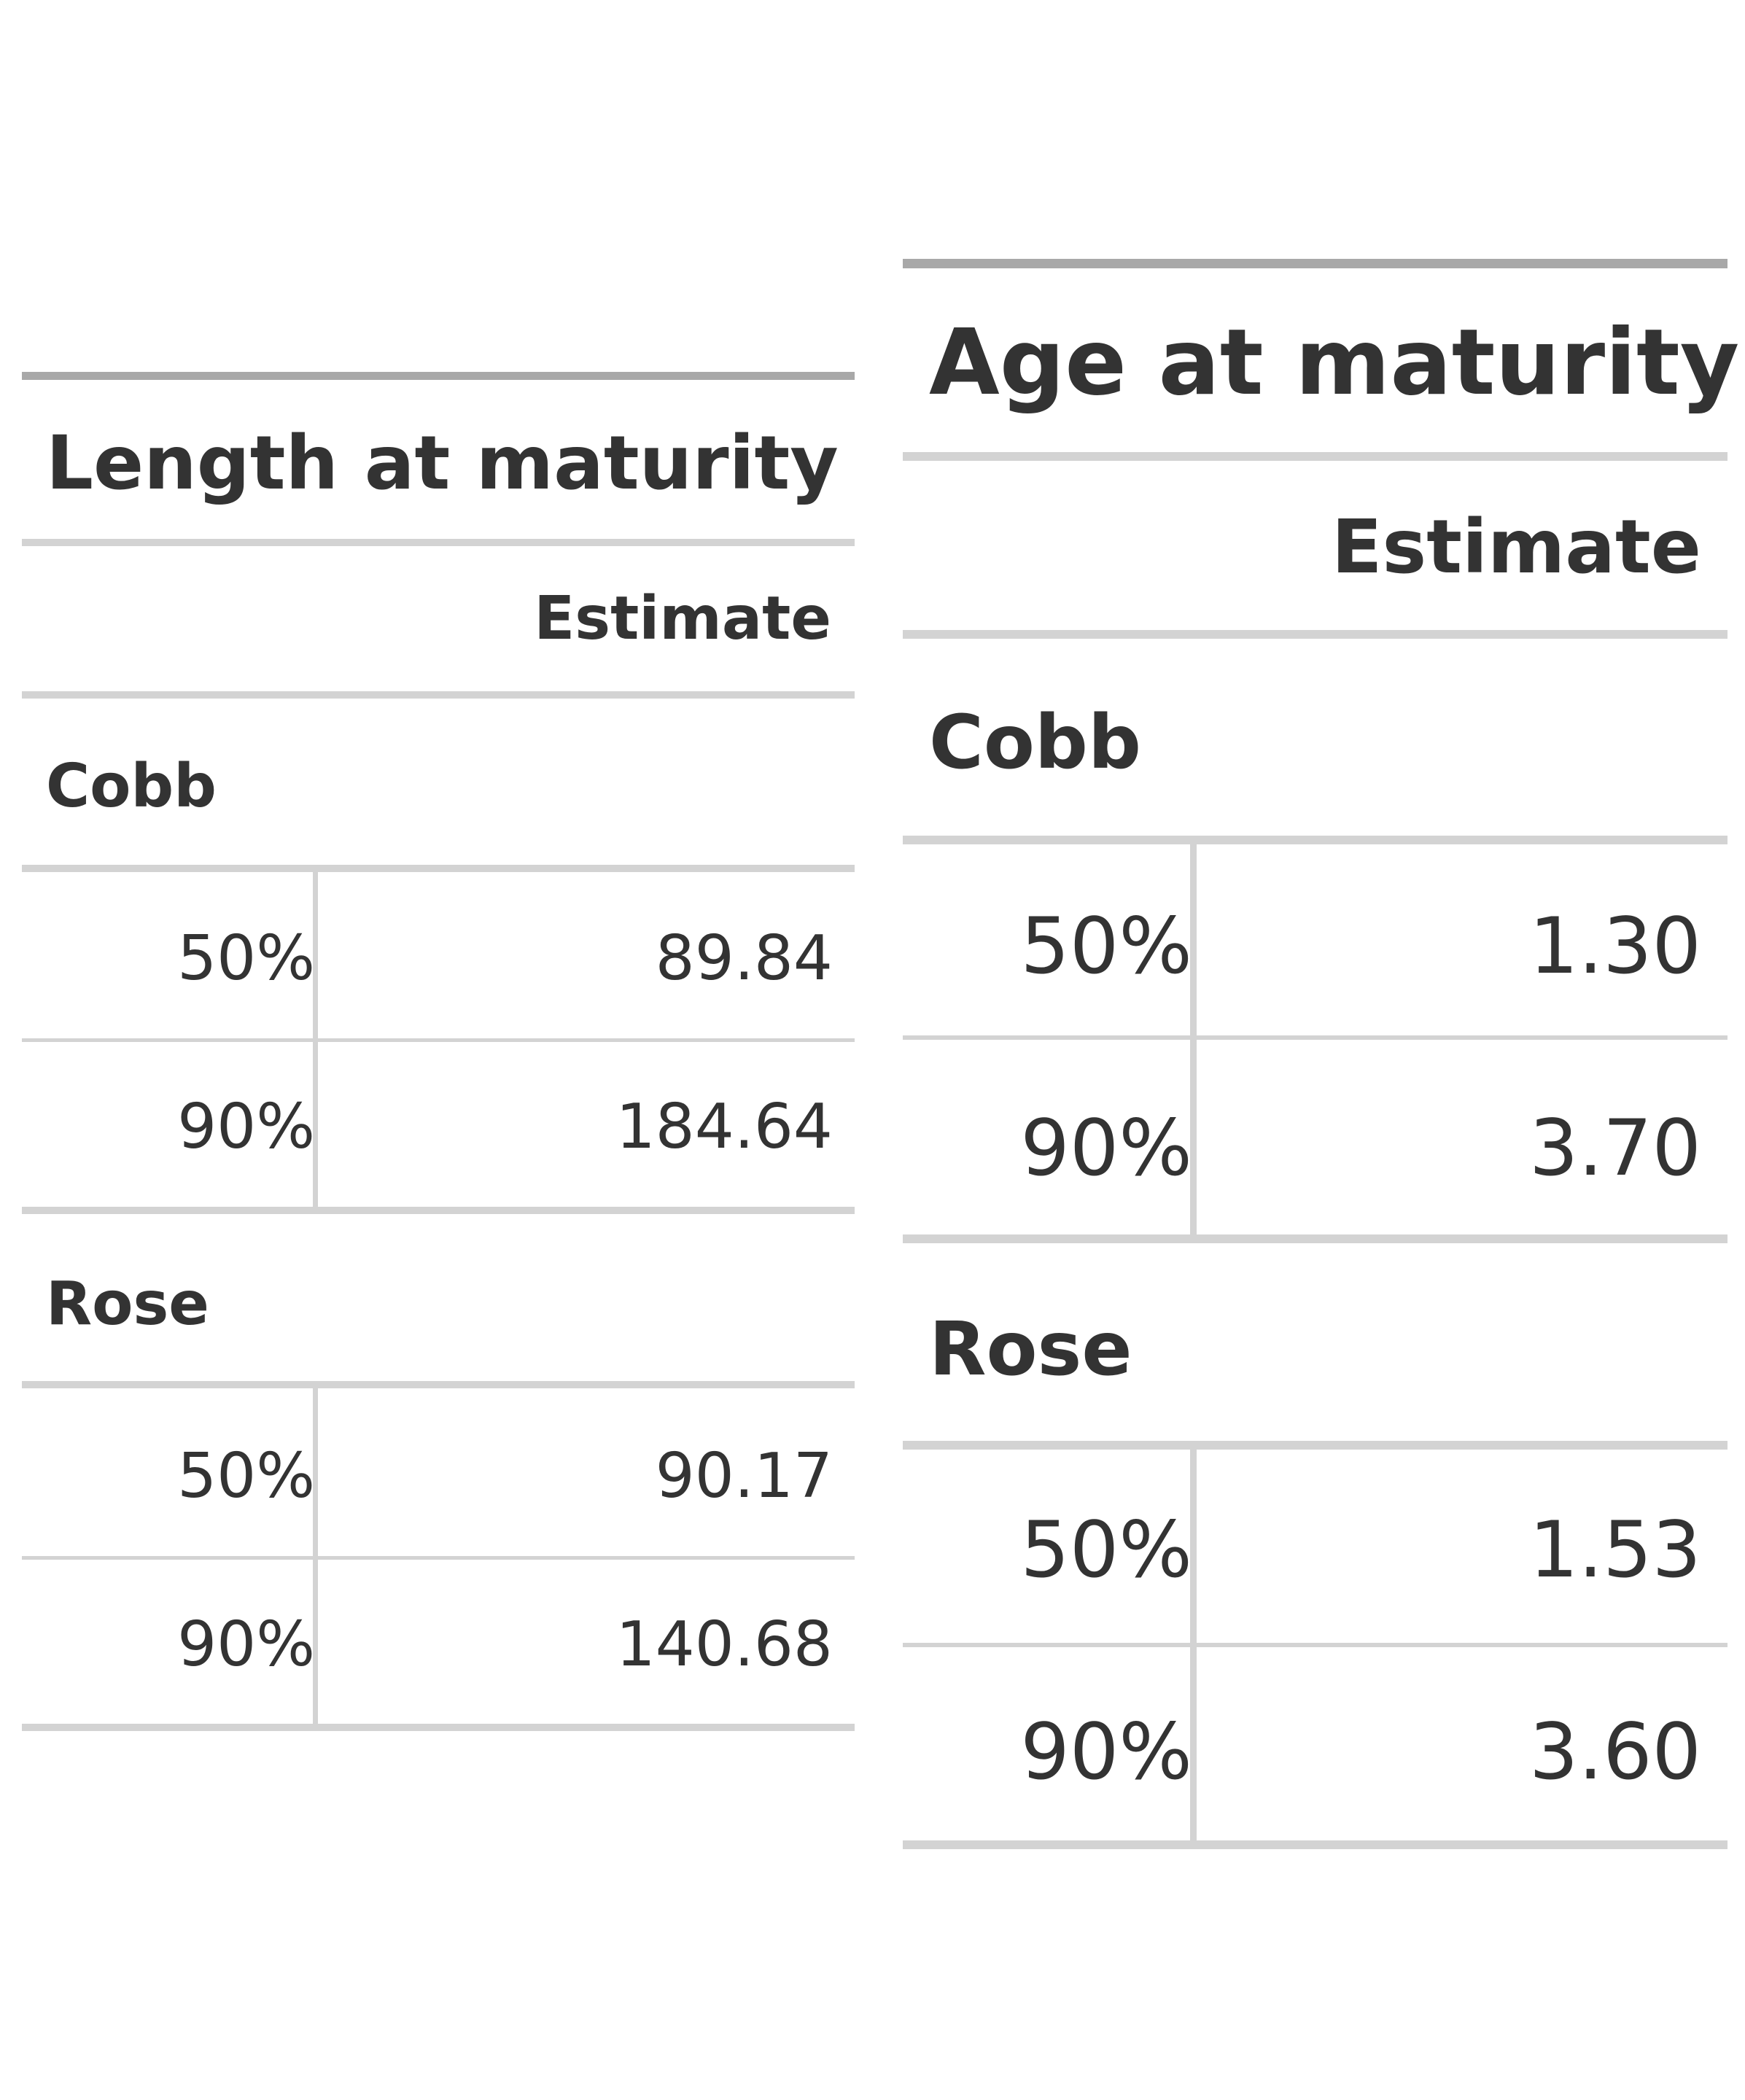 Image resolution: width=1745 pixels, height=2100 pixels. What do you see at coordinates (1614, 946) in the screenshot?
I see `row-value: 1.30` at bounding box center [1614, 946].